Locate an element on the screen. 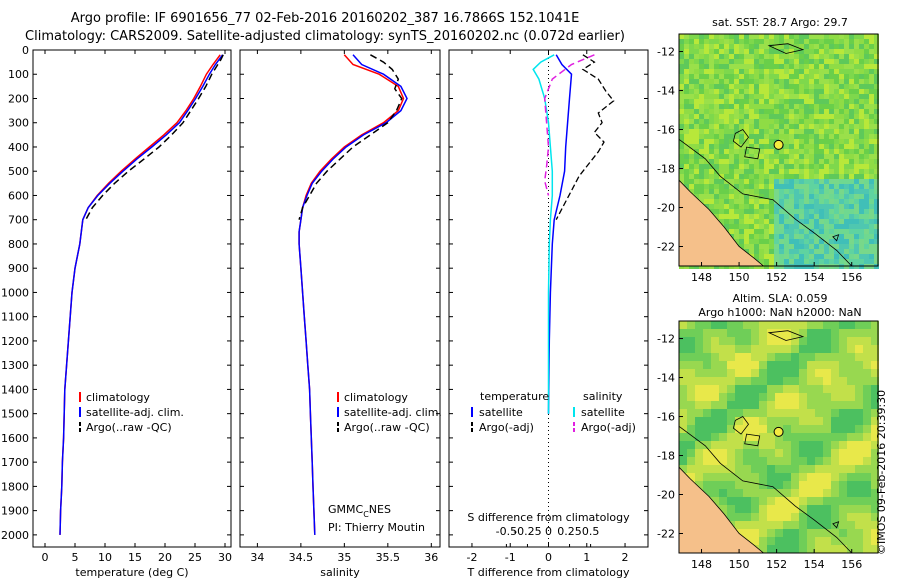  y-tick-label: 700 is located at coordinates (18, 220).